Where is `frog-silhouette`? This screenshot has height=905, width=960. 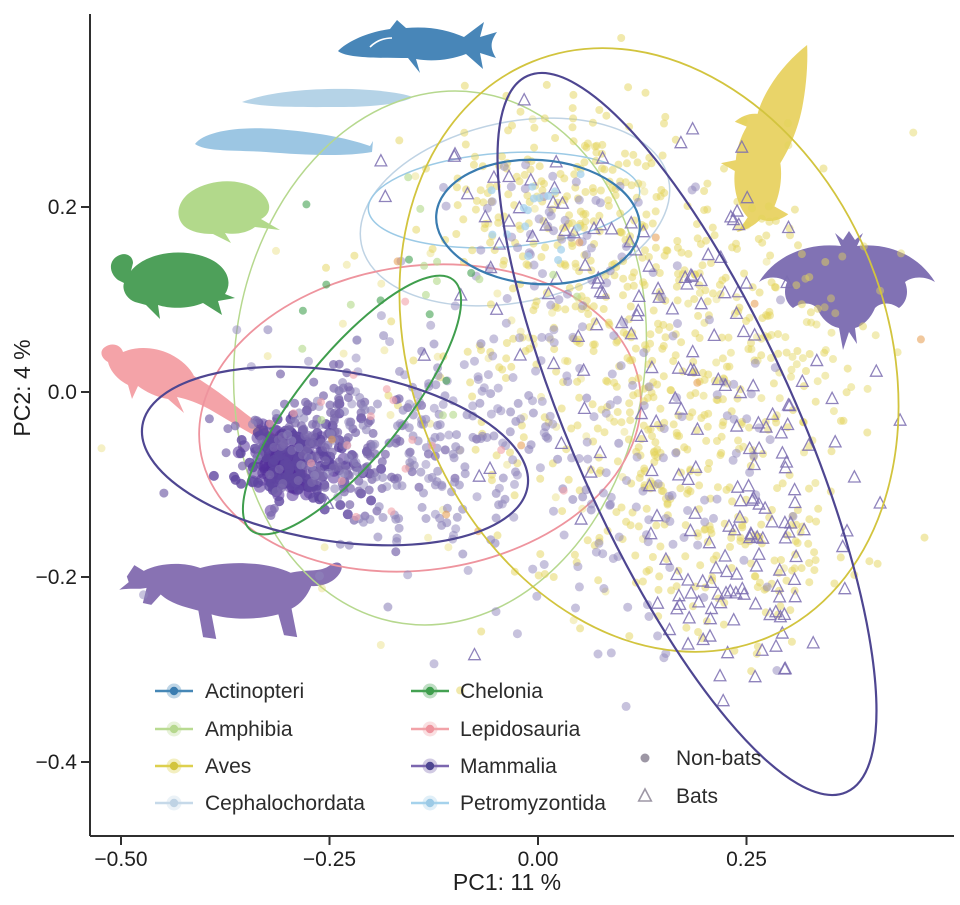 frog-silhouette is located at coordinates (229, 212).